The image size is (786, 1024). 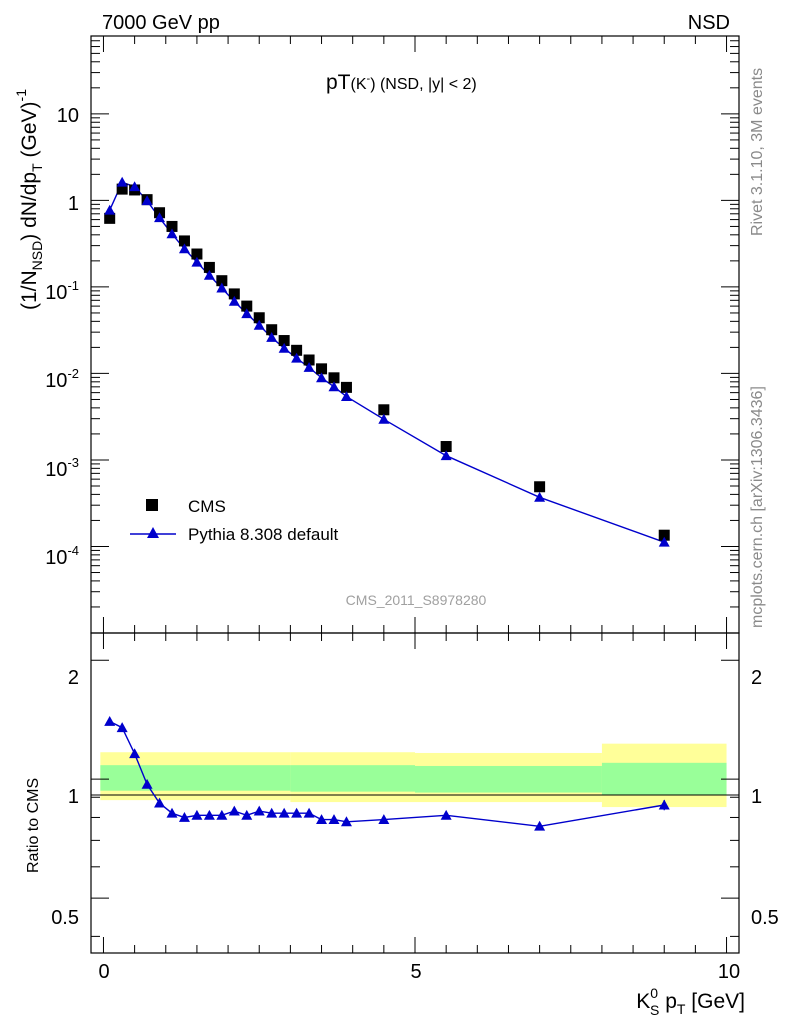 What do you see at coordinates (73, 678) in the screenshot?
I see `ratio-ytick-label-2: 2` at bounding box center [73, 678].